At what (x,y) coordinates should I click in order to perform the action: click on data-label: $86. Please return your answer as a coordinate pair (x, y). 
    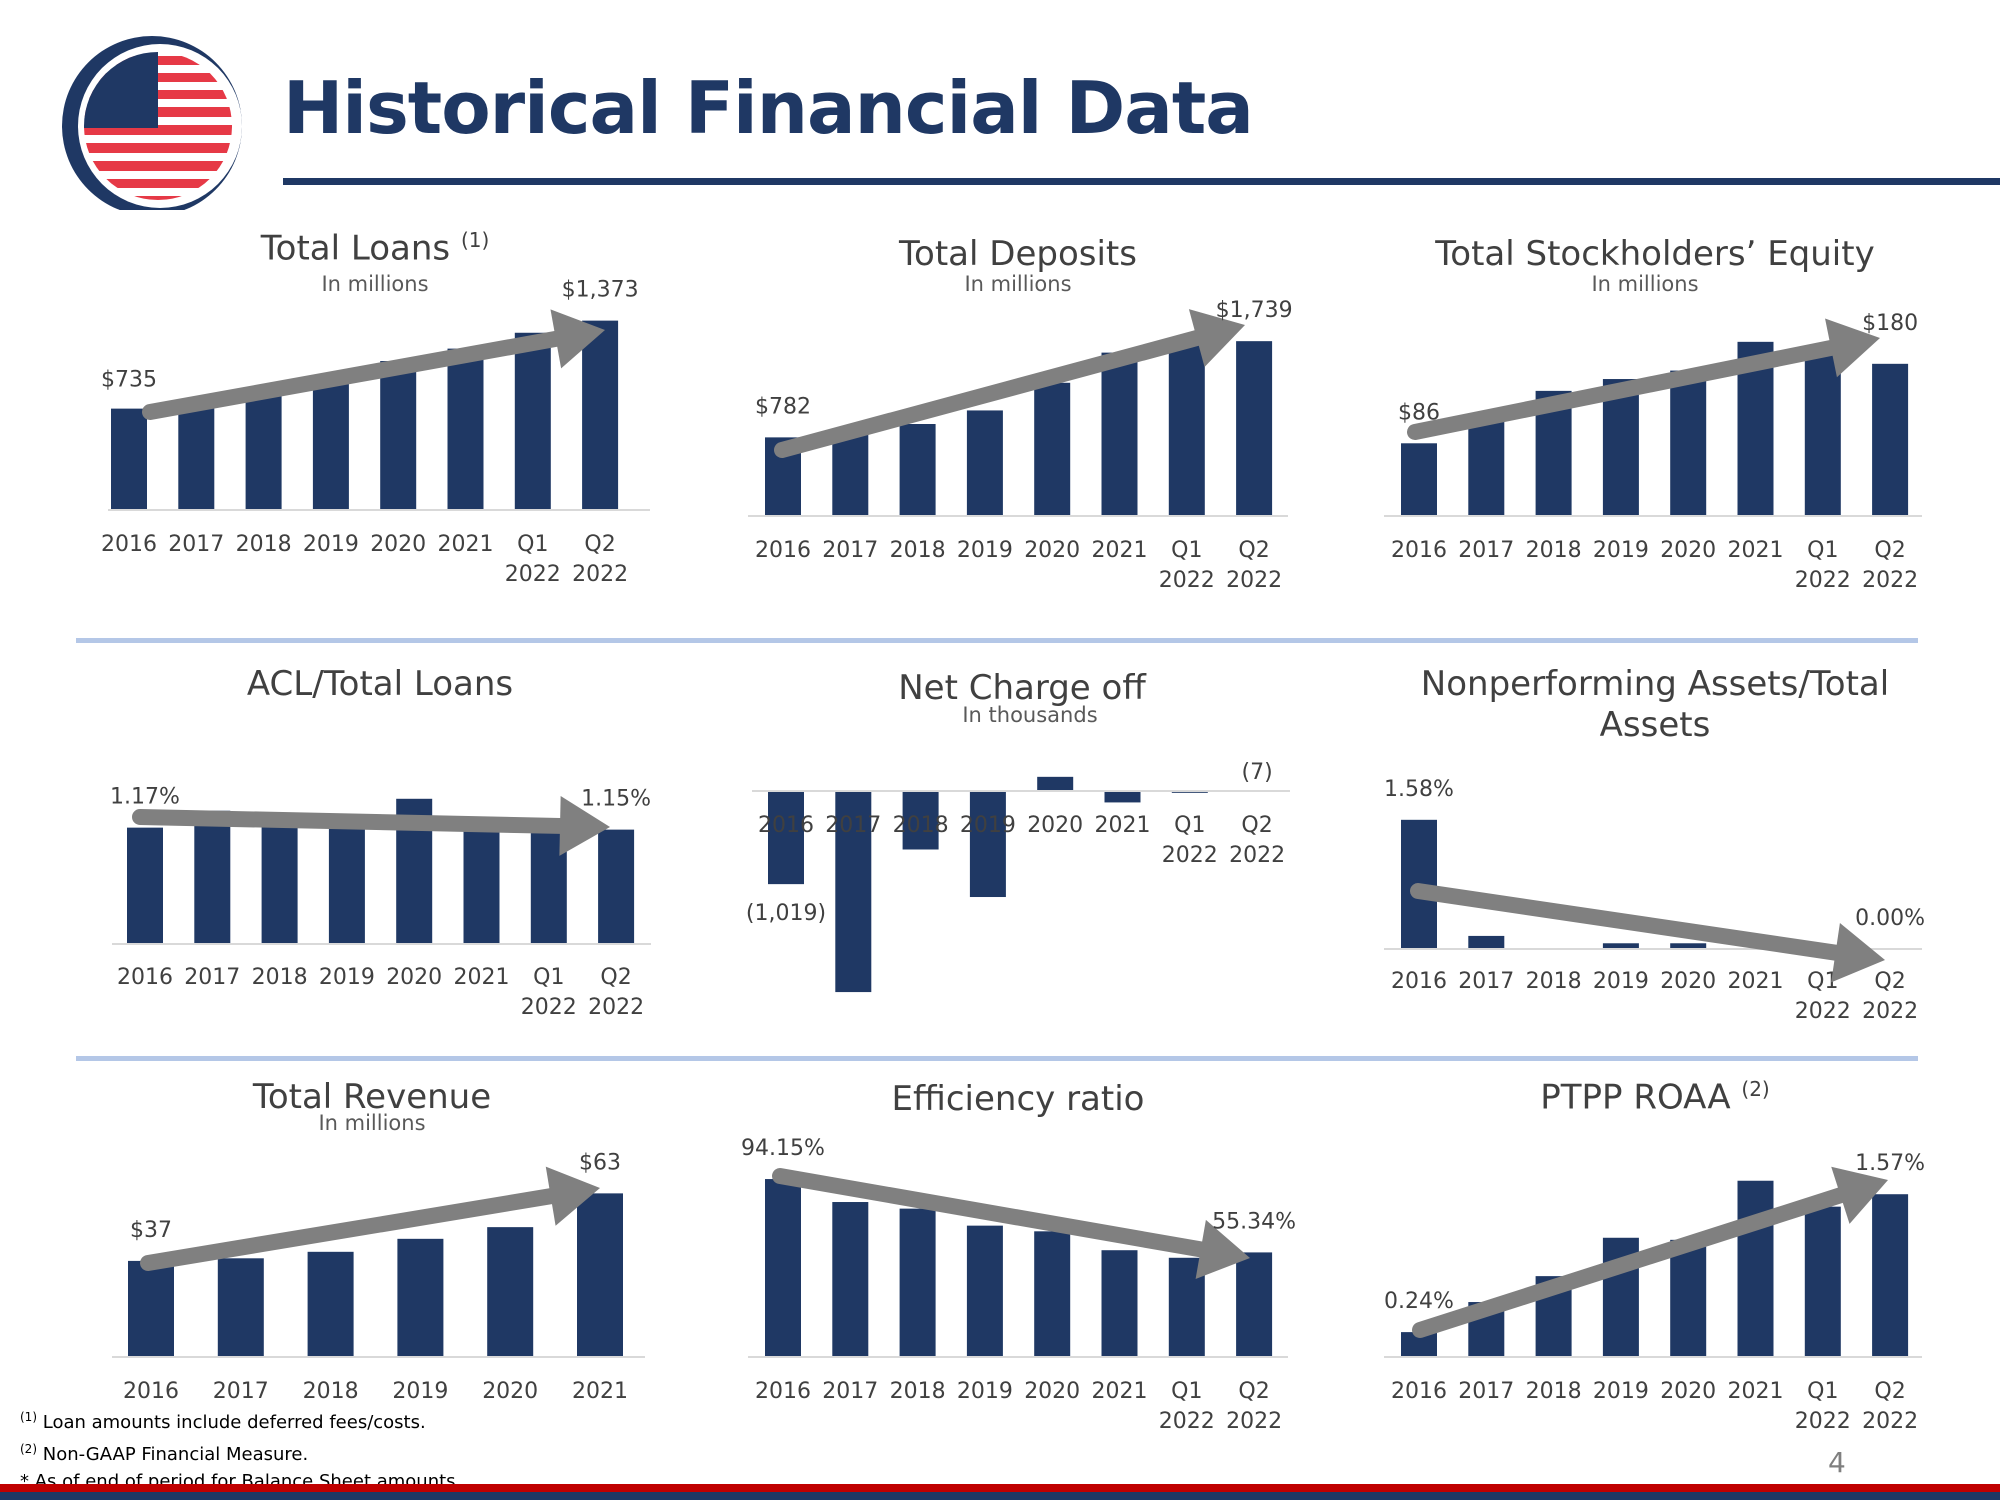
    Looking at the image, I should click on (1419, 412).